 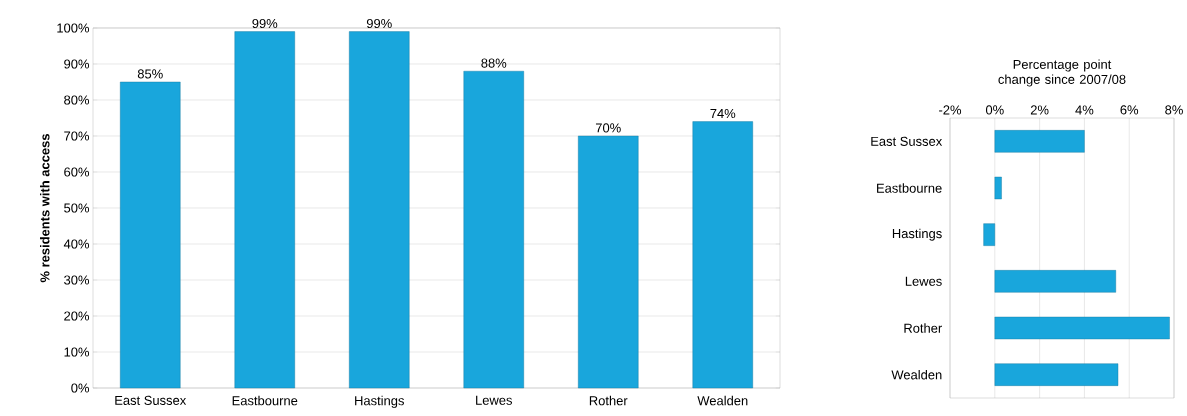 I want to click on y-tick-label: 70%, so click(x=77, y=136).